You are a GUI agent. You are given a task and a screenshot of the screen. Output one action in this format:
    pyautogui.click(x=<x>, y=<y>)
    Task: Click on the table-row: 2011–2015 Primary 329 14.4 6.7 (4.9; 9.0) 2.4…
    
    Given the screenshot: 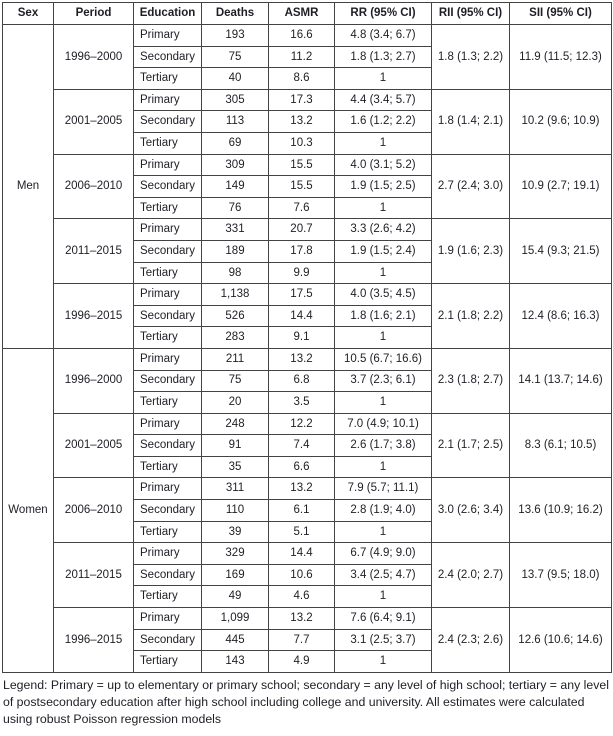 What is the action you would take?
    pyautogui.click(x=307, y=575)
    